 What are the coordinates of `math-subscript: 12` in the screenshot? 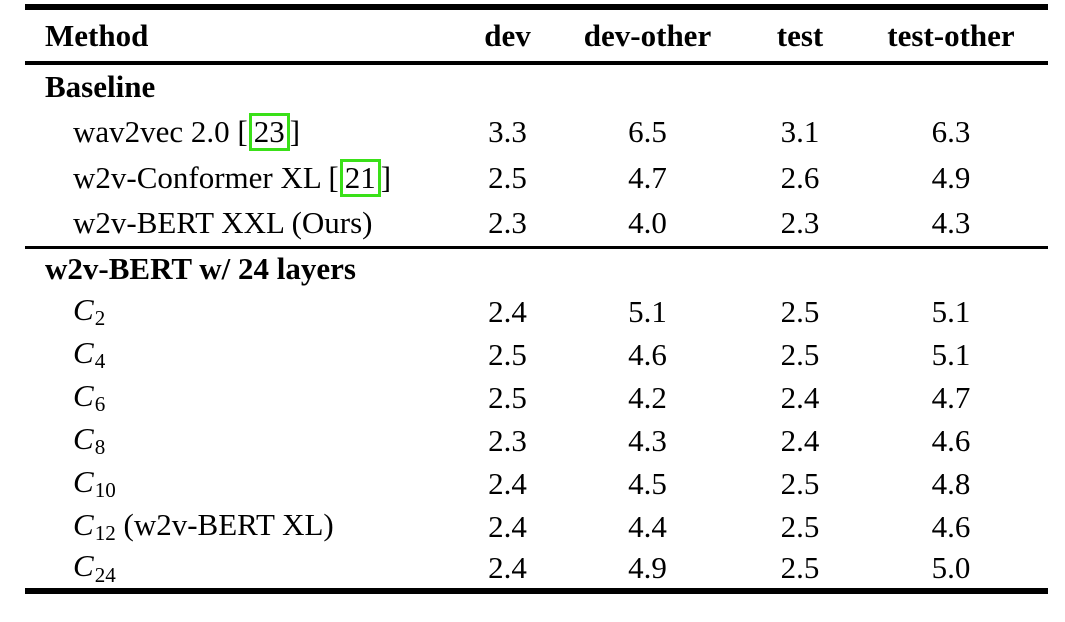 It's located at (105, 533).